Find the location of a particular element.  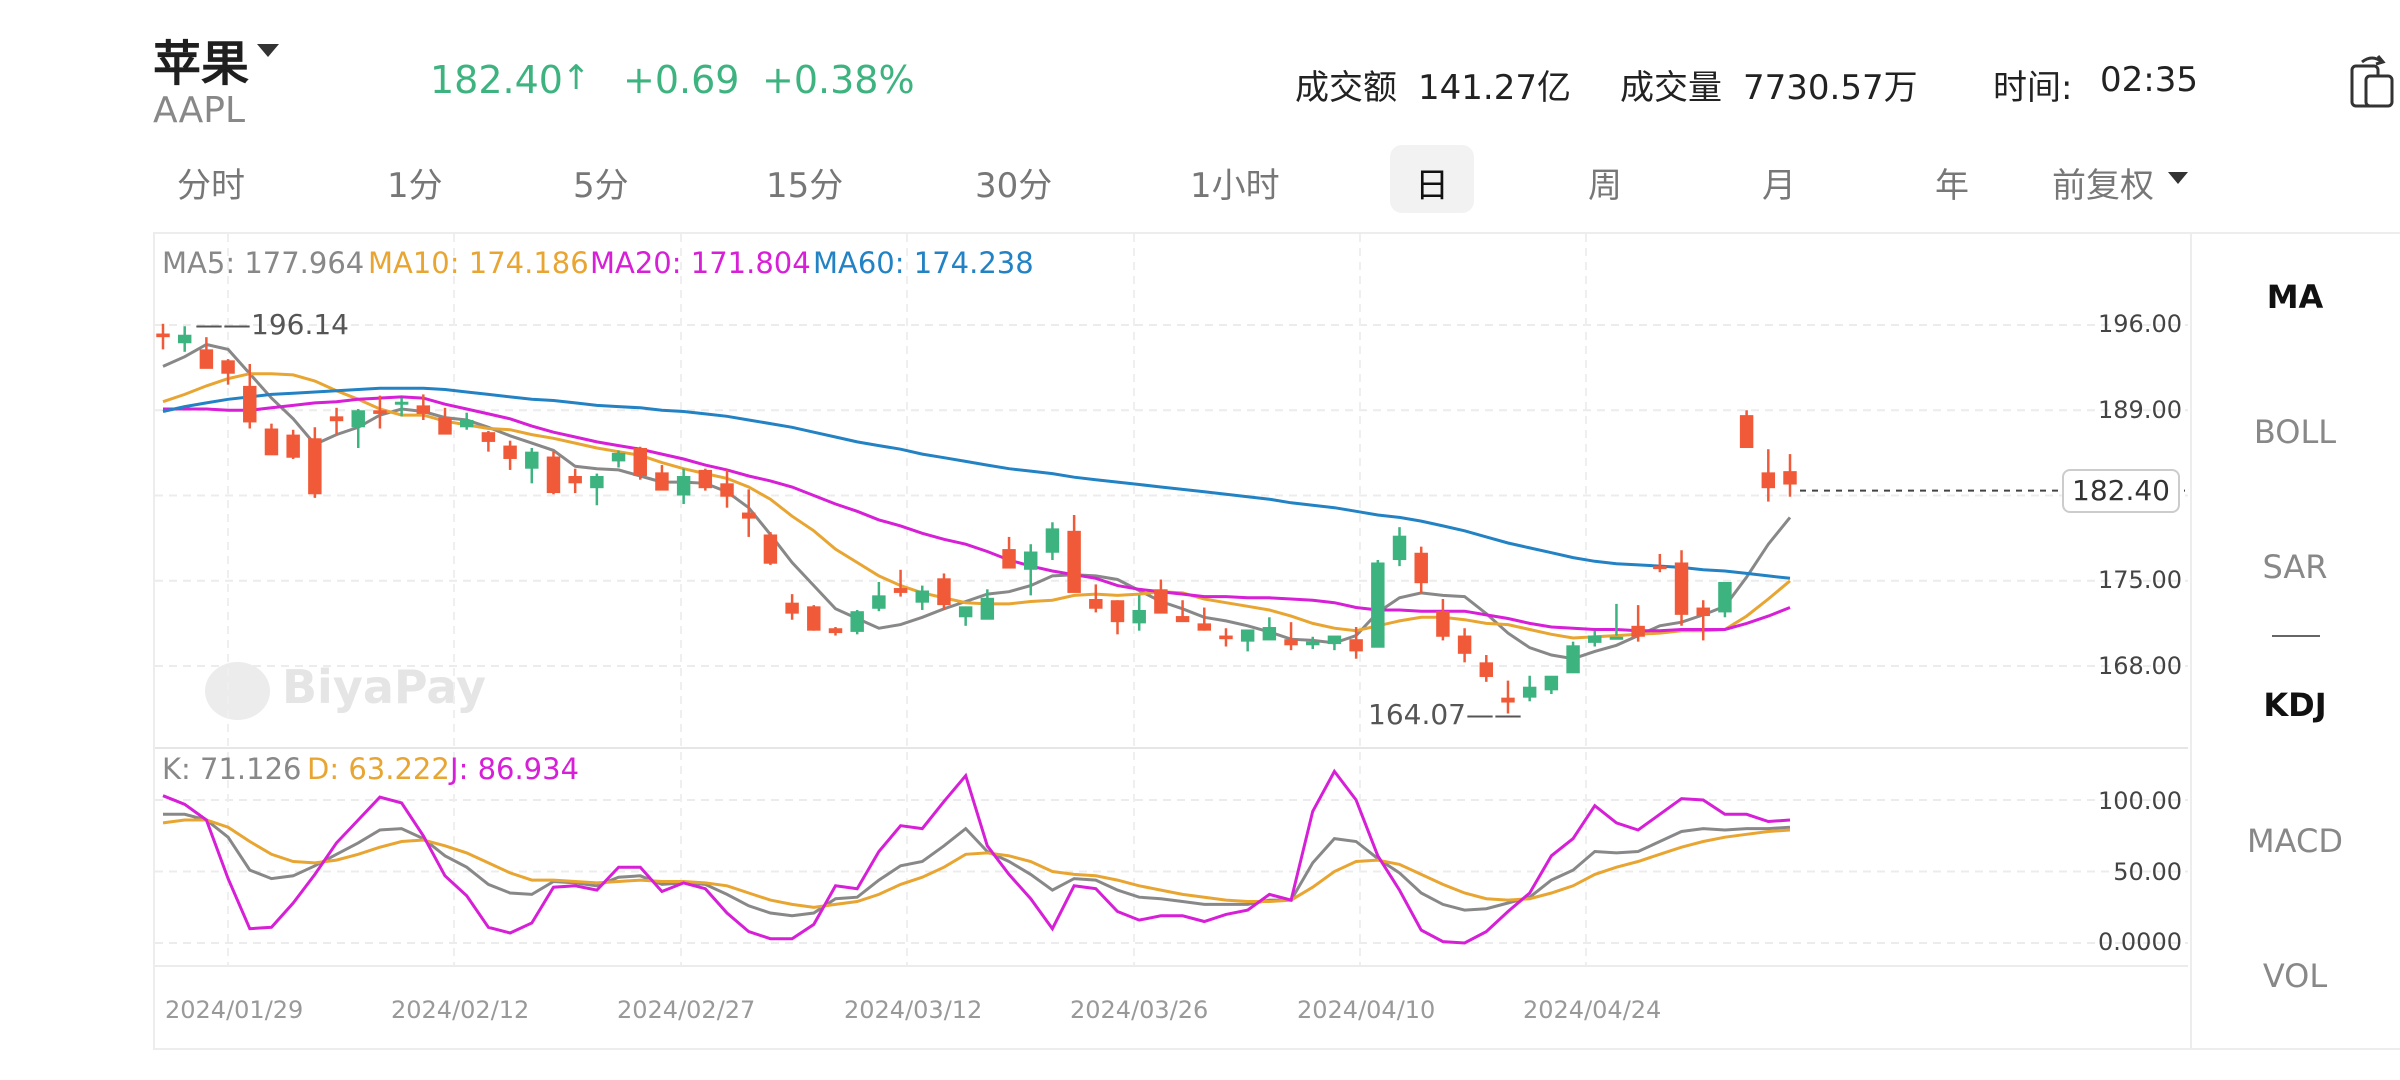

tab-week: 周 is located at coordinates (1605, 186).